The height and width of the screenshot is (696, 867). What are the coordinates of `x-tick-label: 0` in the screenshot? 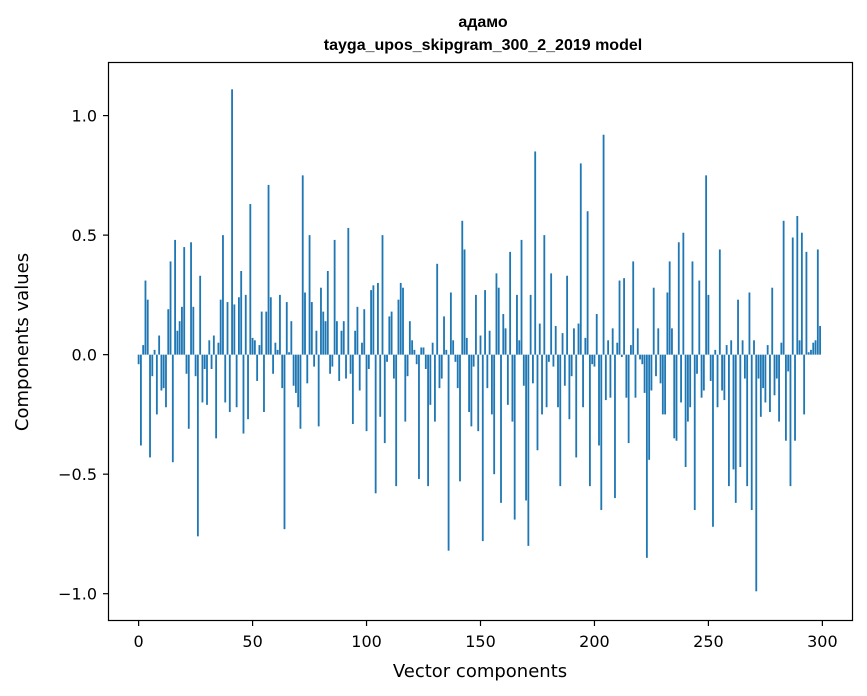 It's located at (139, 641).